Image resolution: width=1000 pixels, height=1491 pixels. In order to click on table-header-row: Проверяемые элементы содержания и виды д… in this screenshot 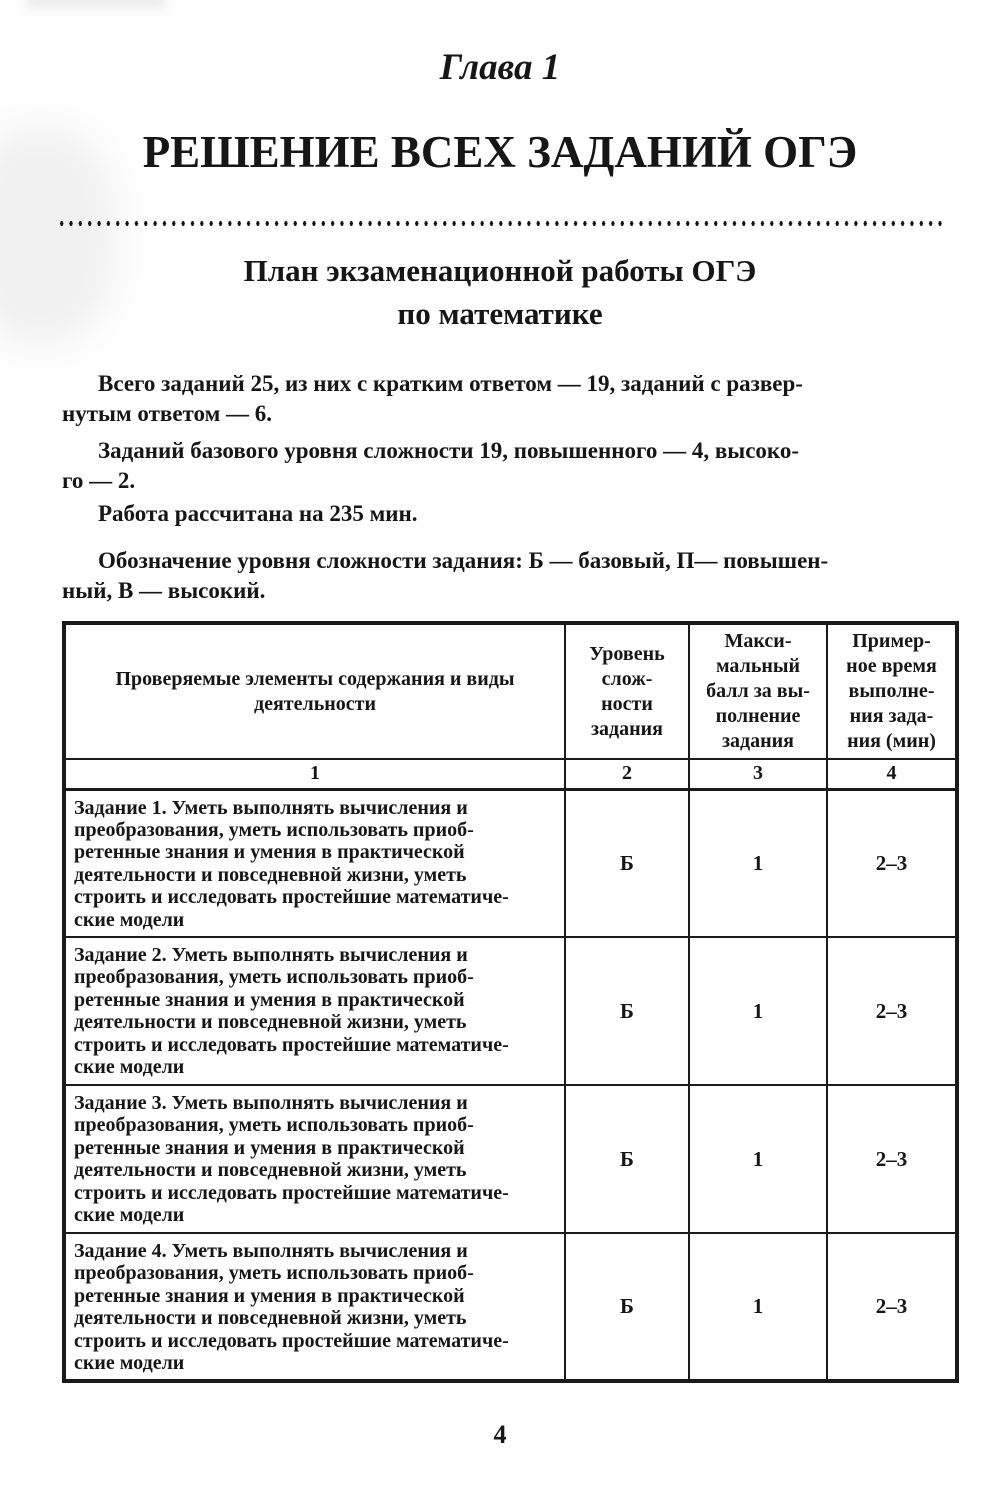, I will do `click(510, 691)`.